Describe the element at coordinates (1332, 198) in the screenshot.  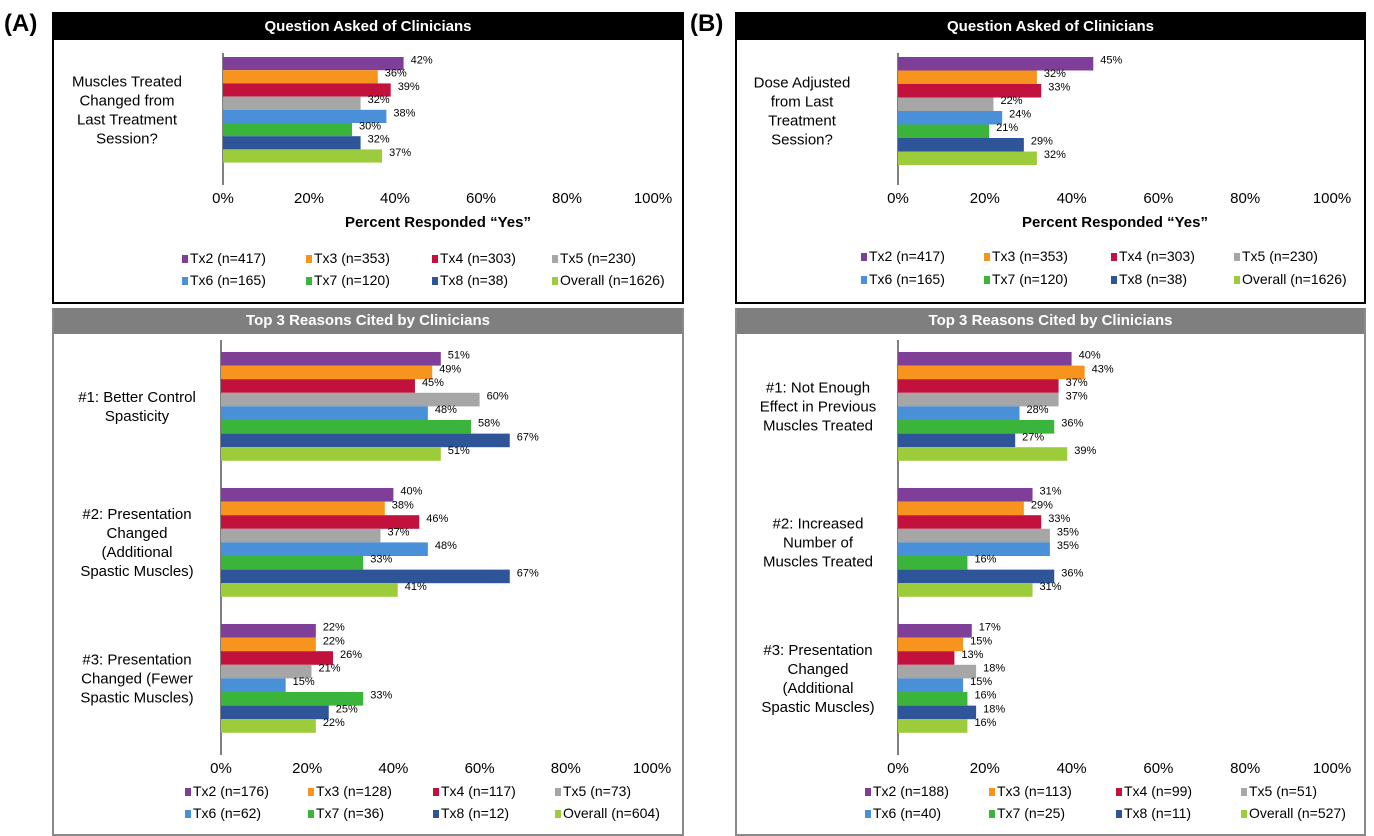
I see `x-tick-label: 100%` at that location.